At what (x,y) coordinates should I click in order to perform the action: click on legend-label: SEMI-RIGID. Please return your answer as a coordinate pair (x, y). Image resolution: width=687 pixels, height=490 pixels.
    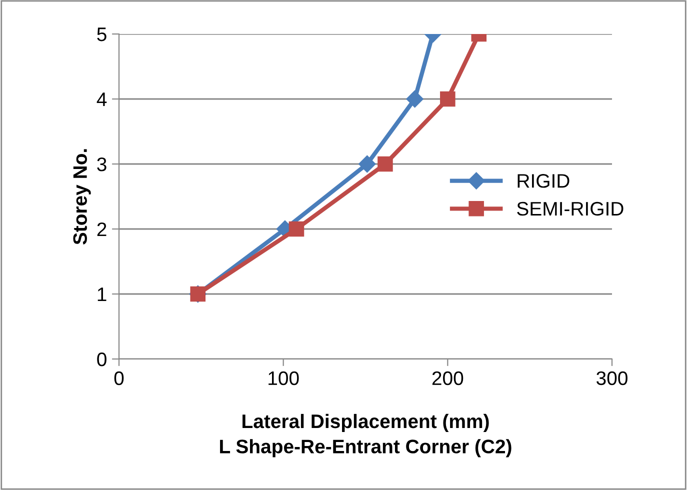
    Looking at the image, I should click on (570, 209).